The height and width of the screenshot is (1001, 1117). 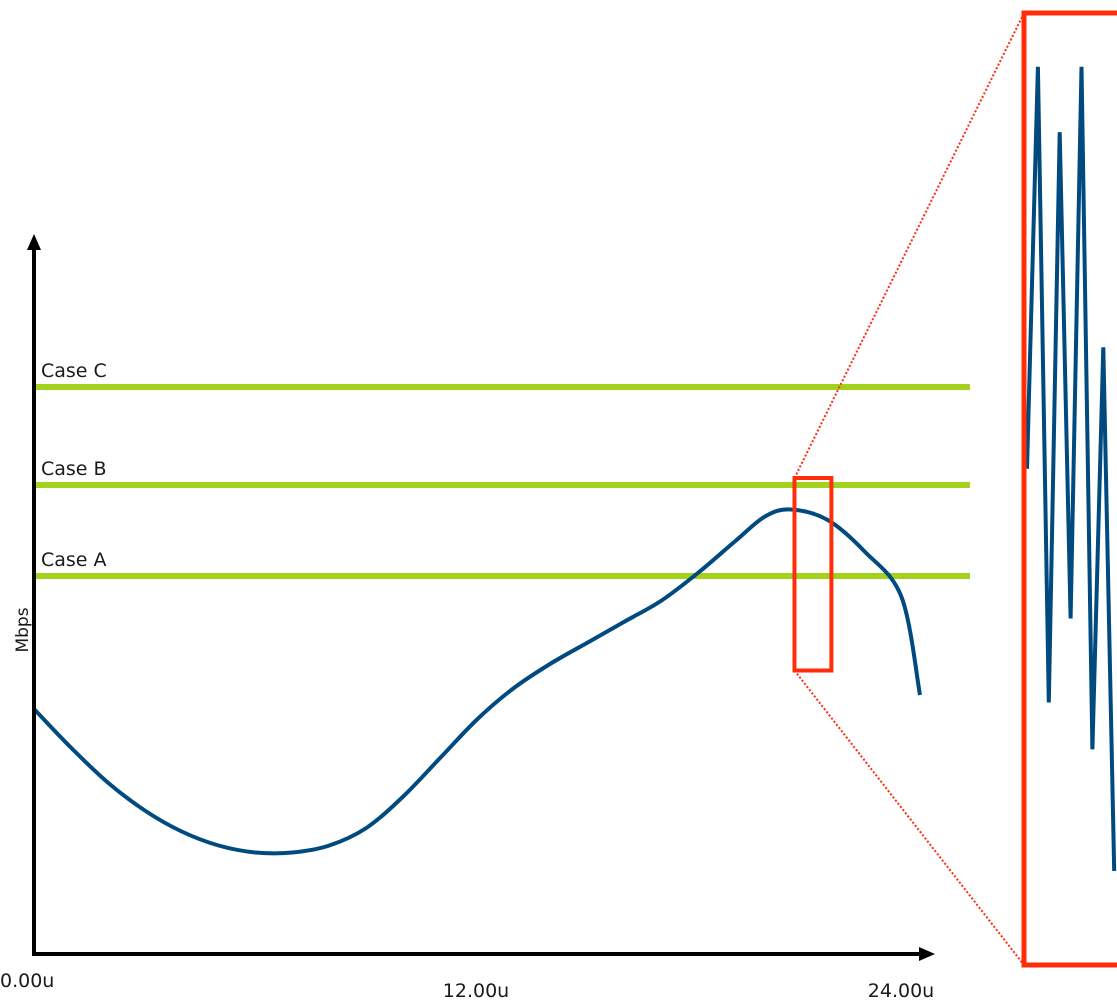 I want to click on threshold-label-case-a: Case A, so click(x=74, y=560).